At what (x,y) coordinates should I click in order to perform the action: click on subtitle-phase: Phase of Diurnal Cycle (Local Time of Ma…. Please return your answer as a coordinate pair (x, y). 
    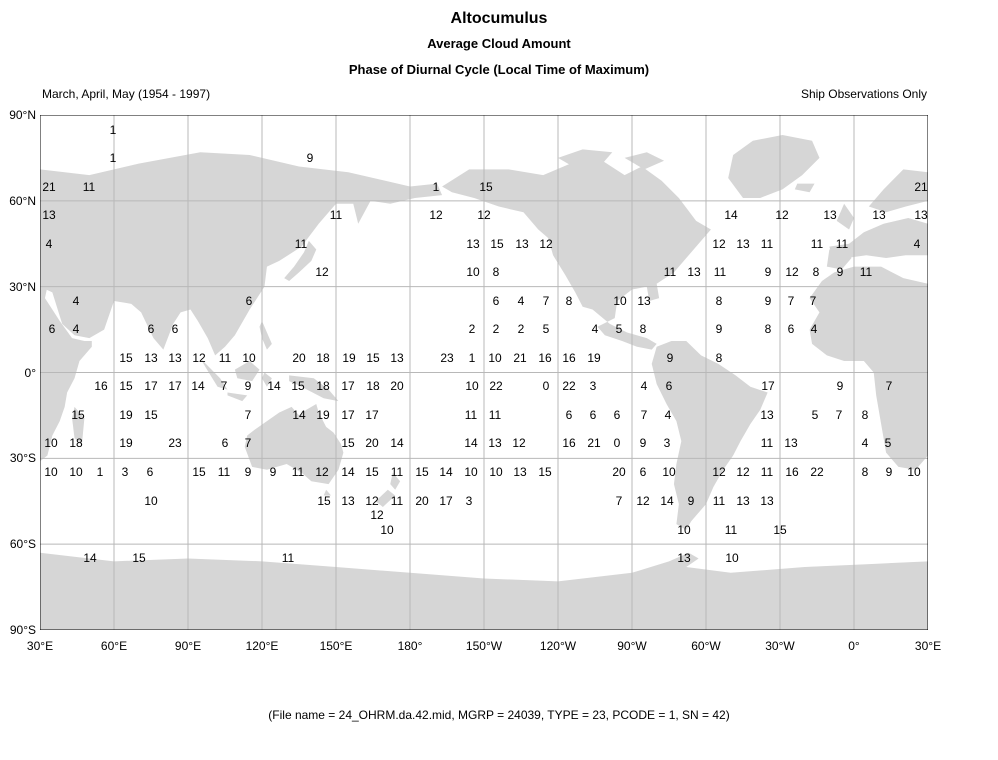
    Looking at the image, I should click on (499, 69).